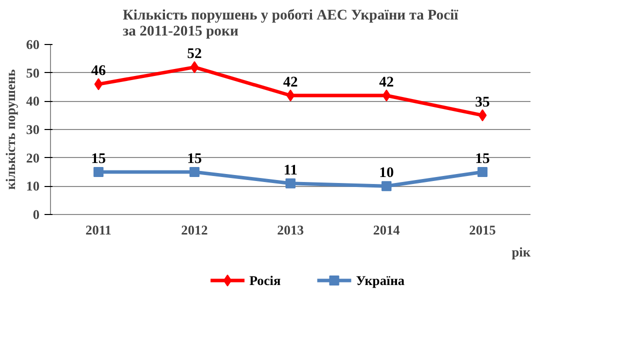 The image size is (620, 337). I want to click on y-tick-label: 0, so click(36, 214).